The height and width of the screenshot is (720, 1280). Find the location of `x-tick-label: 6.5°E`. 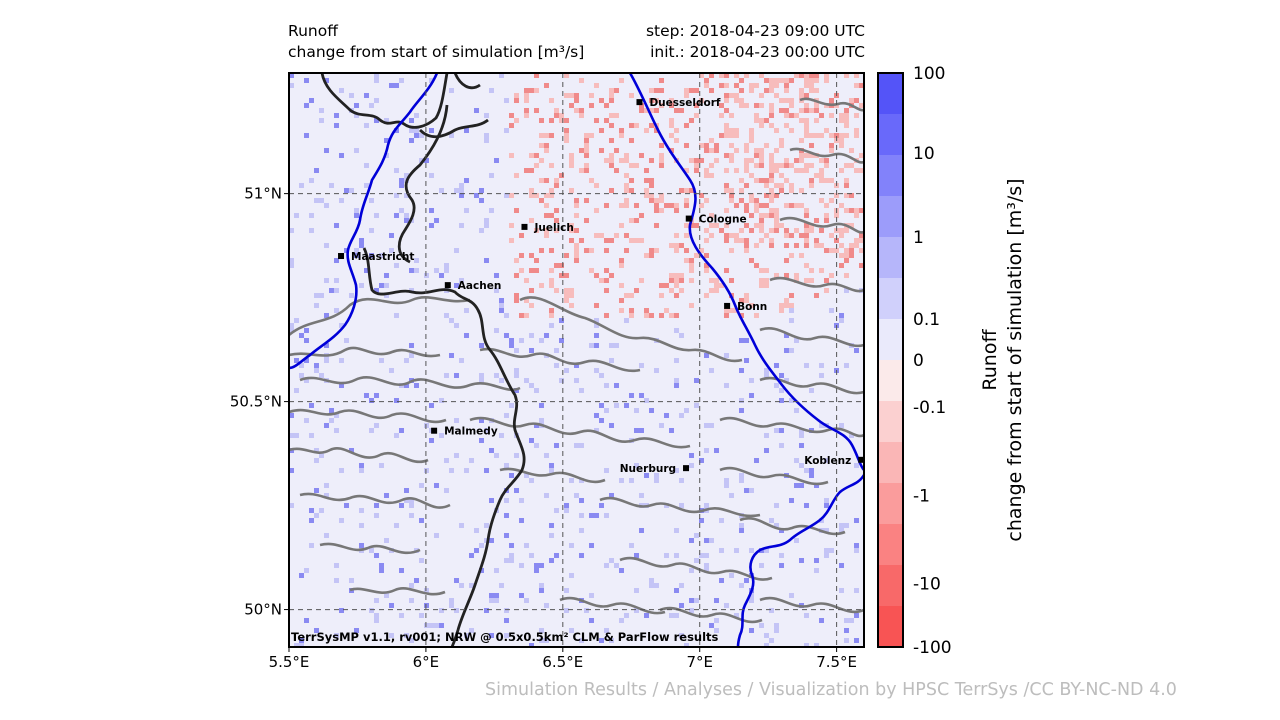

x-tick-label: 6.5°E is located at coordinates (562, 662).